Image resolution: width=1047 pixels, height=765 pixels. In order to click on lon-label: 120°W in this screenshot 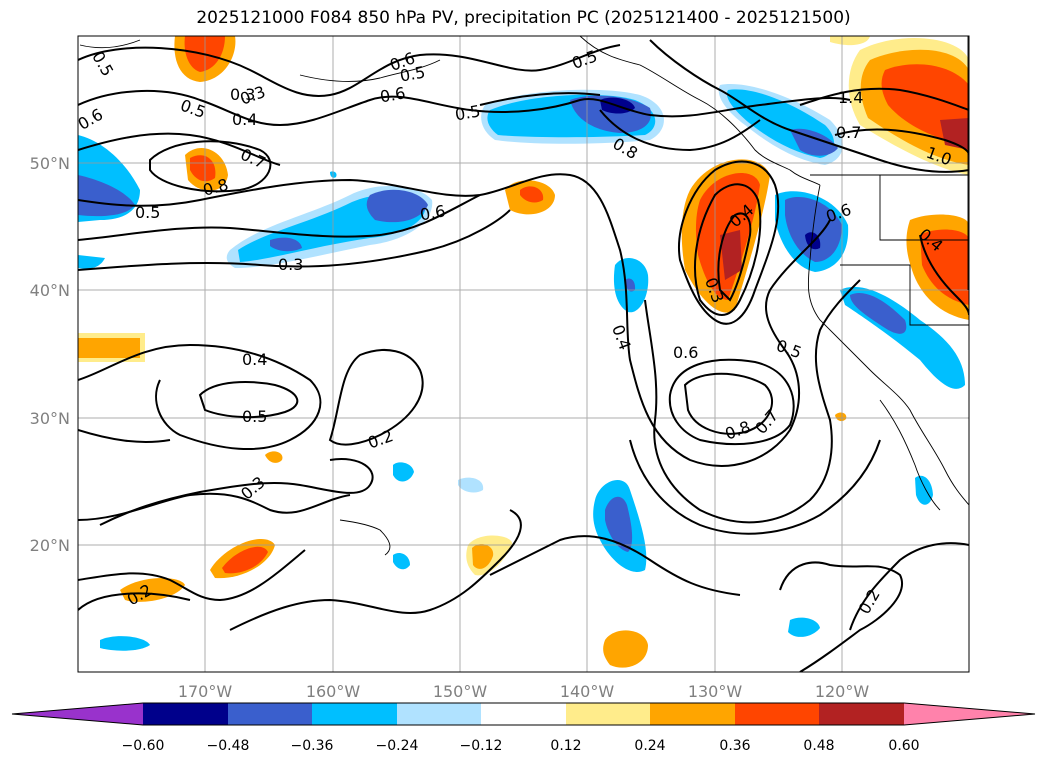, I will do `click(842, 691)`.